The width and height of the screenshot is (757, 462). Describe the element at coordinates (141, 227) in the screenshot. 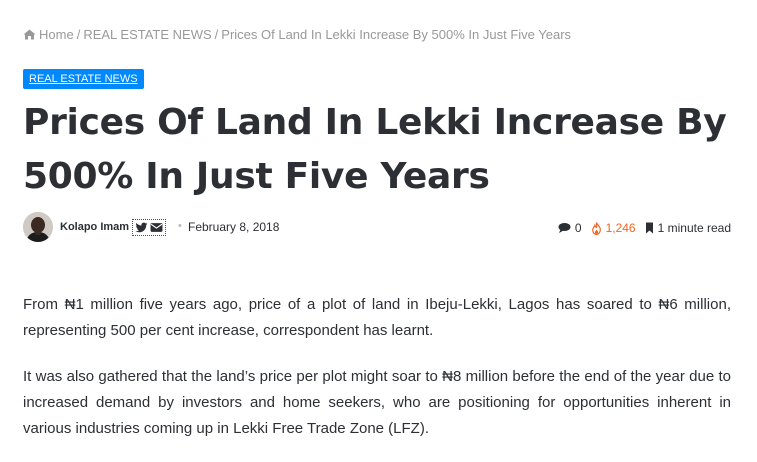

I see `twitter-icon` at that location.